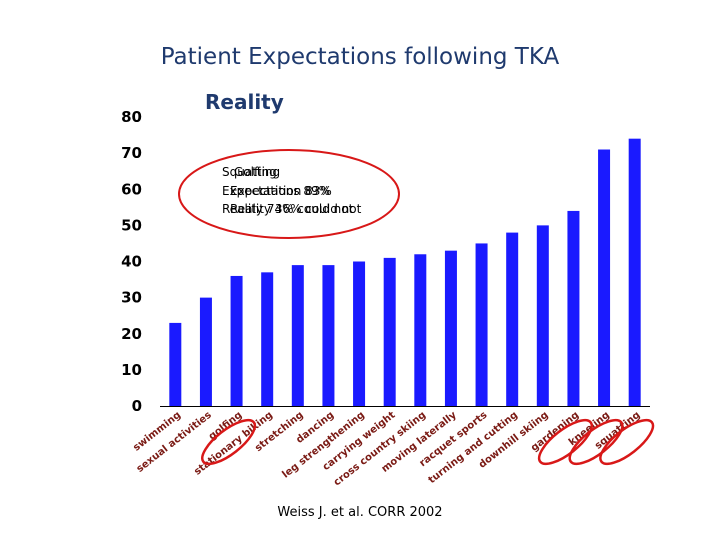  What do you see at coordinates (255, 172) in the screenshot?
I see `annotation-text: Golfing` at bounding box center [255, 172].